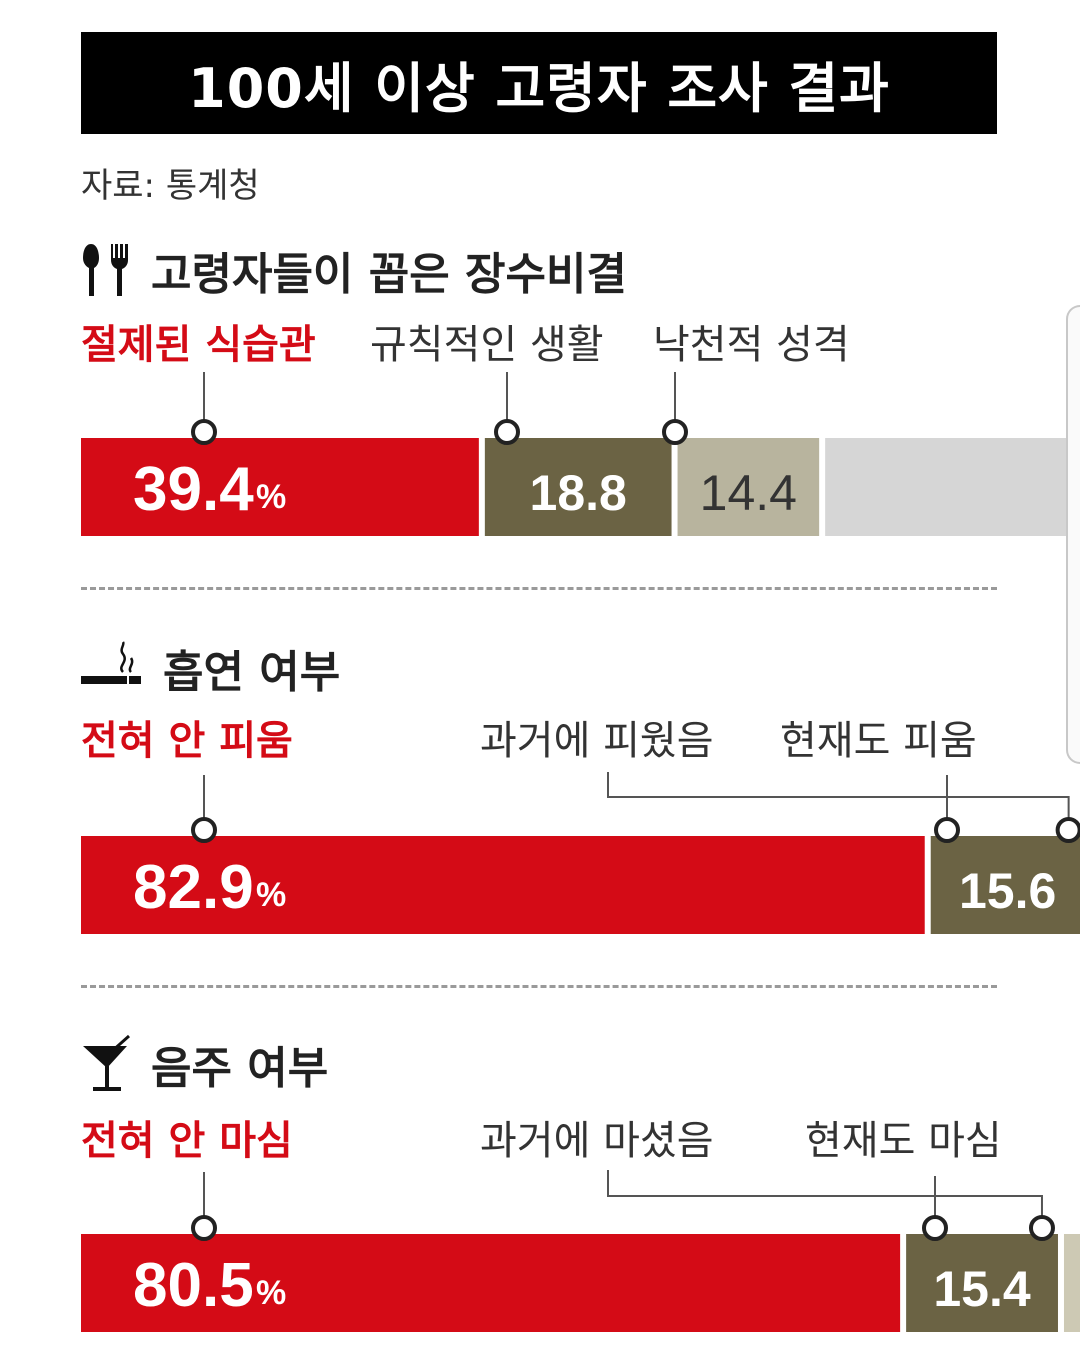  Describe the element at coordinates (170, 186) in the screenshot. I see `source-note: 자료: 통계청` at that location.